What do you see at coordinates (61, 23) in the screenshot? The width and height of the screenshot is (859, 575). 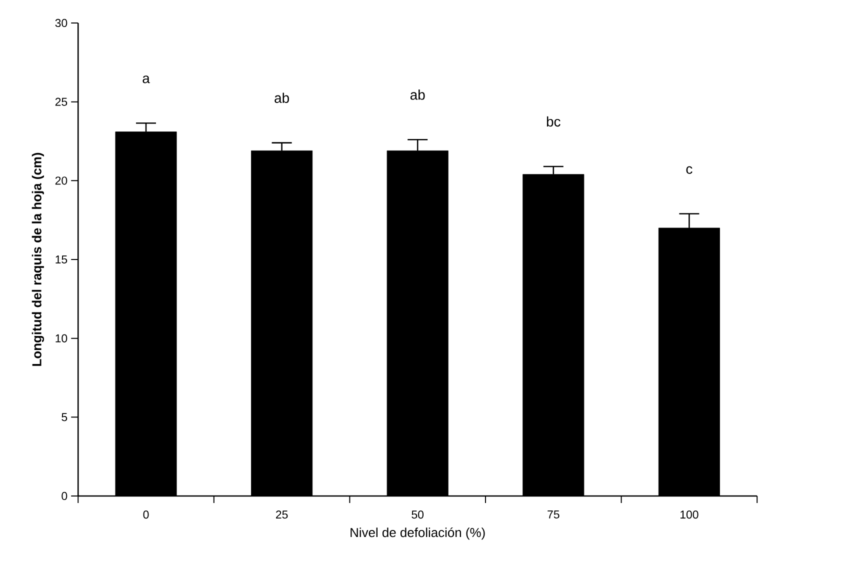 I see `y-tick-label: 30` at bounding box center [61, 23].